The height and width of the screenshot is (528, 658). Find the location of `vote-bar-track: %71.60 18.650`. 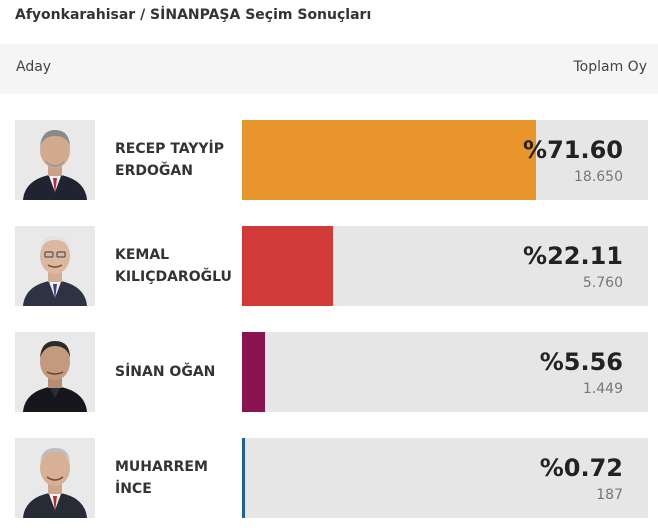

vote-bar-track: %71.60 18.650 is located at coordinates (445, 160).